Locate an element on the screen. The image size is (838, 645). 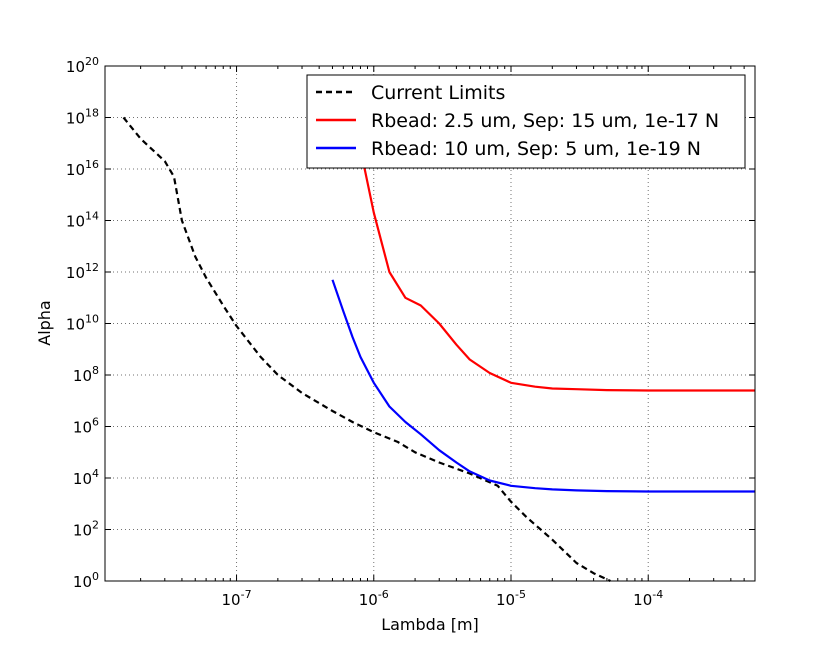
legend-entry-0: Current Limits is located at coordinates (438, 93).